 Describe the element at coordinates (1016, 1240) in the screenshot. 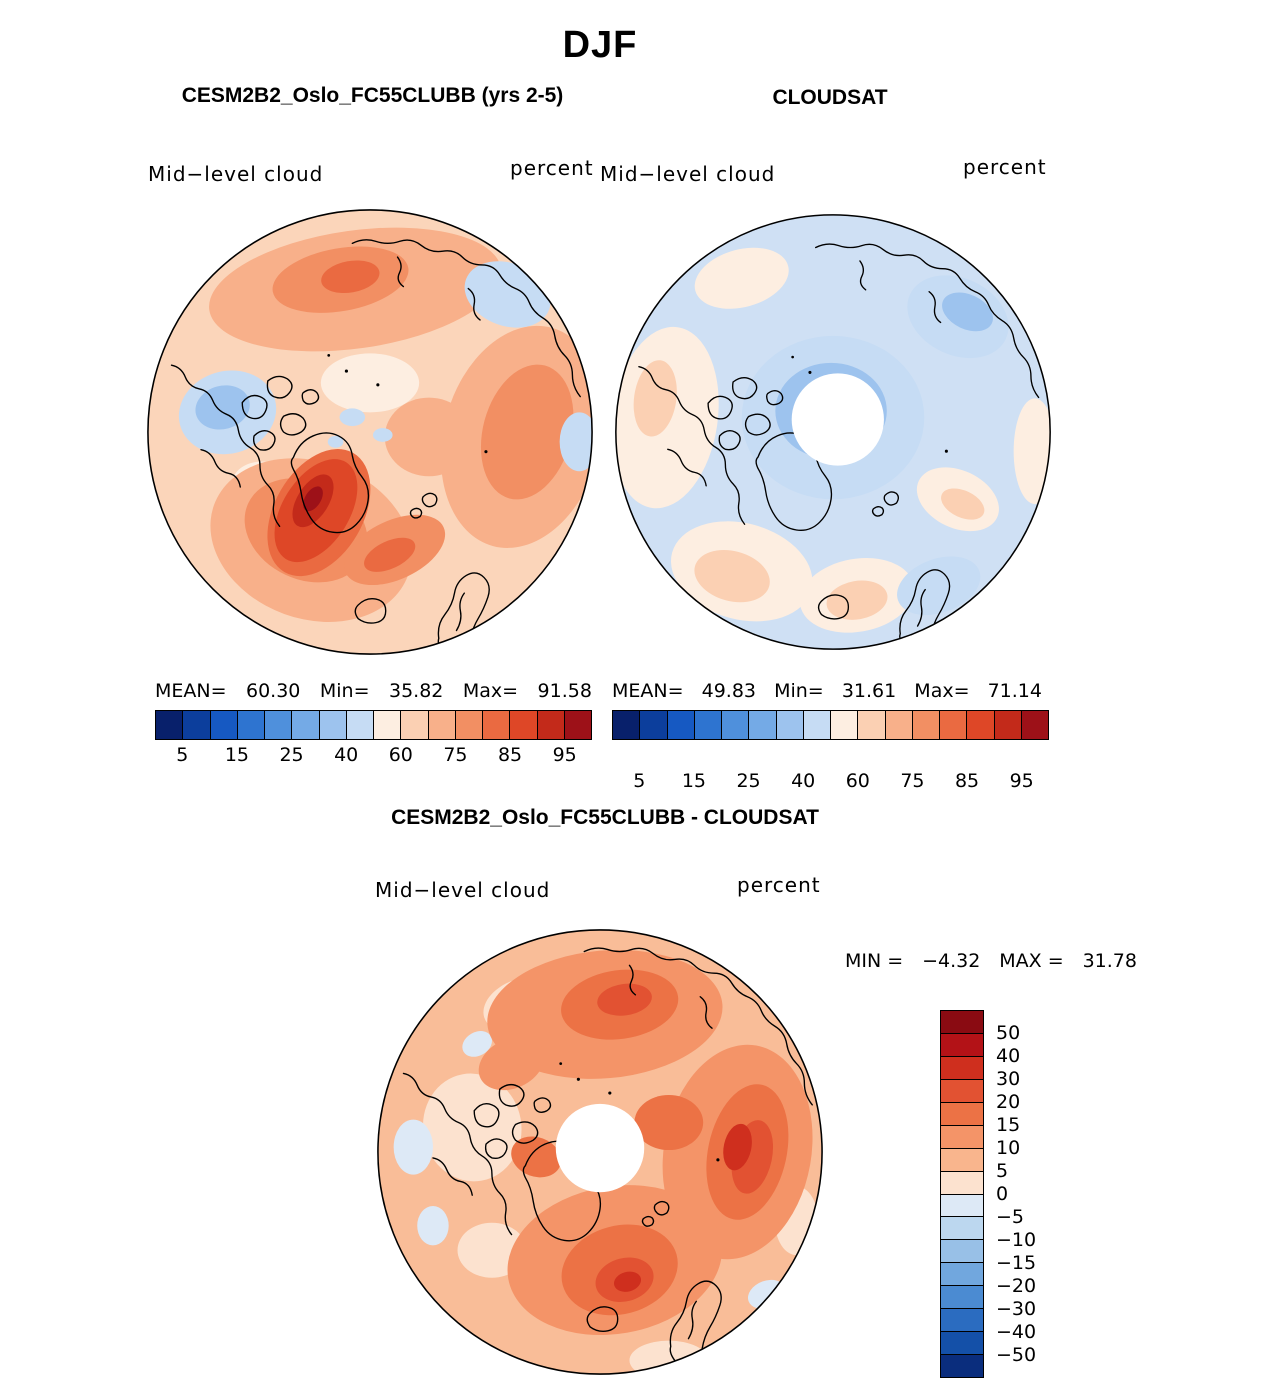

I see `tick-label: −10` at that location.